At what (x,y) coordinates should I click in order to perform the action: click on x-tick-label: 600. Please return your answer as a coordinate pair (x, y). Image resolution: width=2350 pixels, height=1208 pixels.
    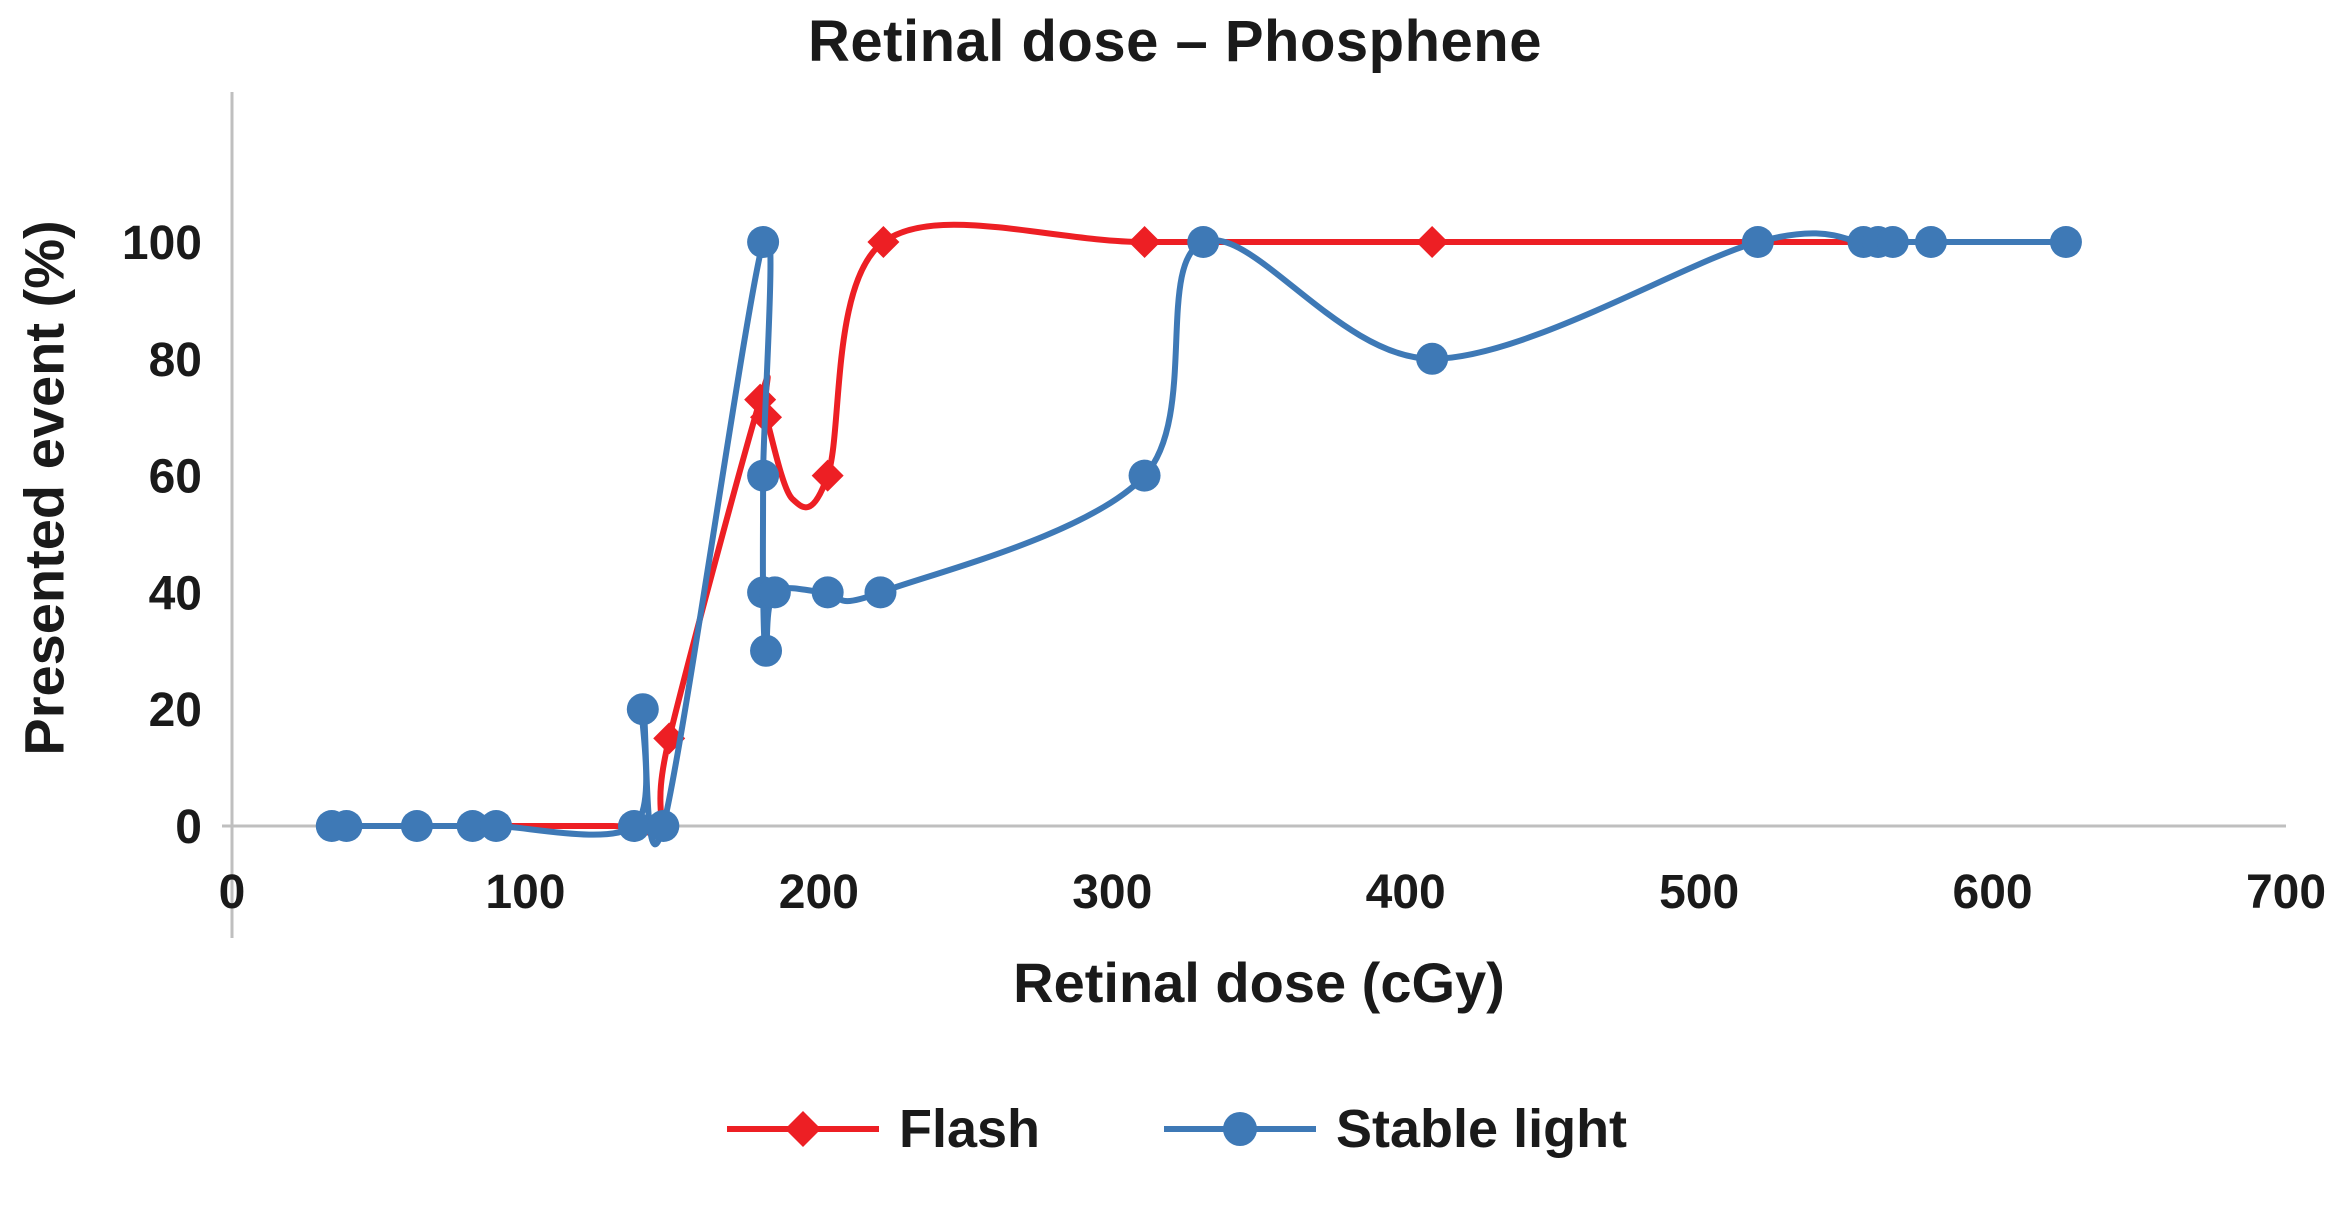
    Looking at the image, I should click on (1993, 892).